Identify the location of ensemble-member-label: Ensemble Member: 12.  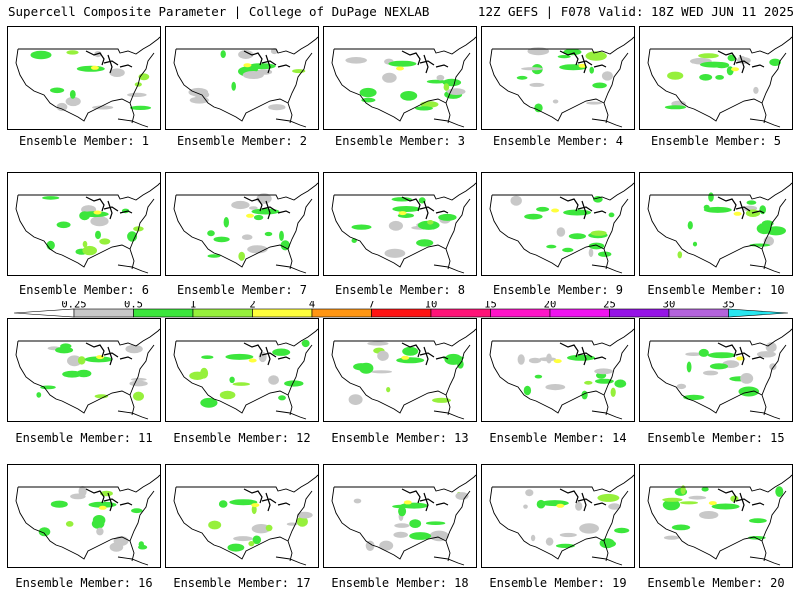
(242, 438).